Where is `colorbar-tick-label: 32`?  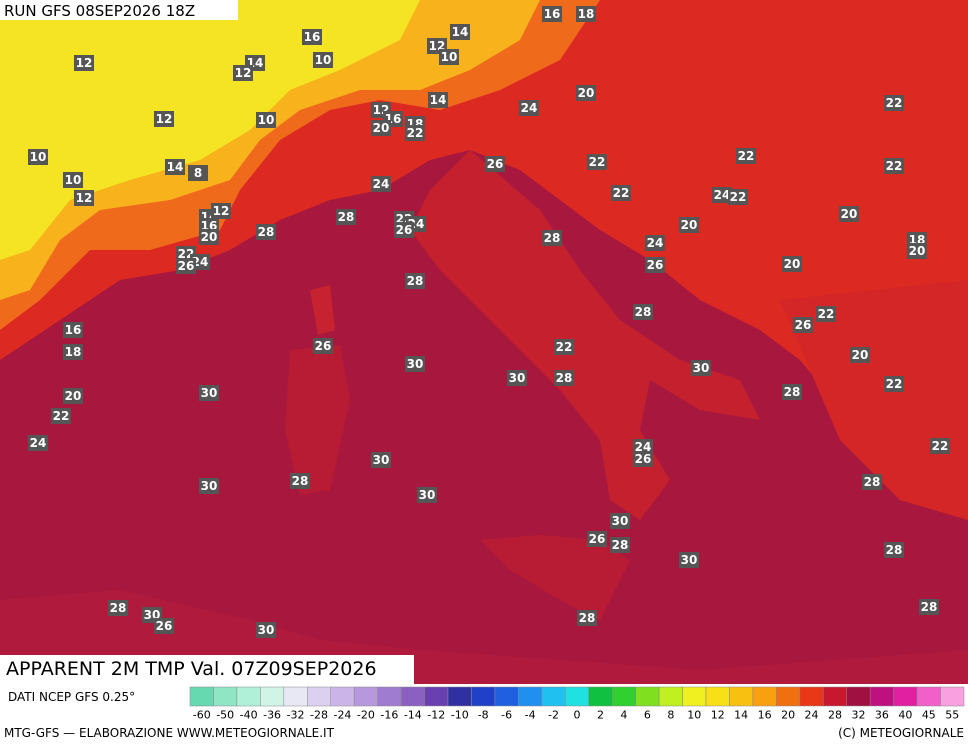 colorbar-tick-label: 32 is located at coordinates (858, 715).